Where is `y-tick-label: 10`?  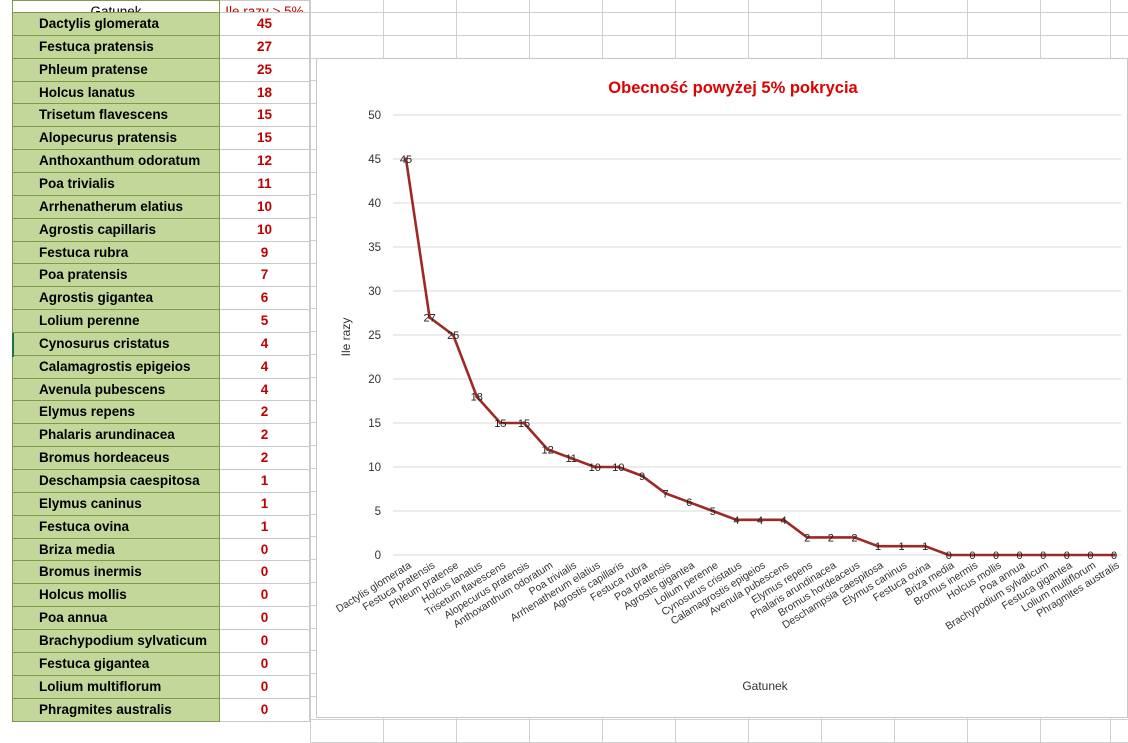
y-tick-label: 10 is located at coordinates (374, 468).